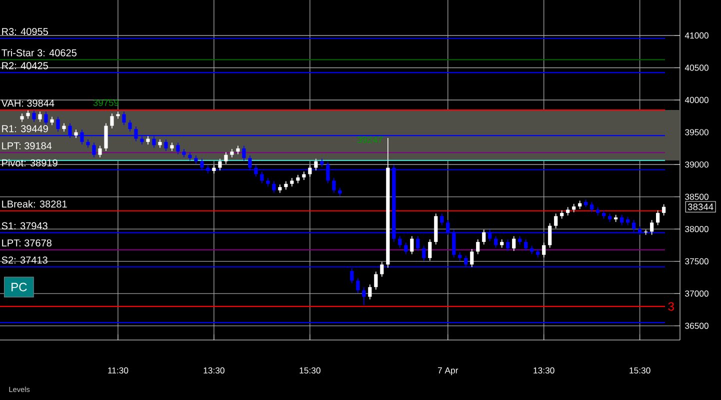 This screenshot has width=721, height=400. I want to click on ref-line-label: LPT: 39184, so click(27, 146).